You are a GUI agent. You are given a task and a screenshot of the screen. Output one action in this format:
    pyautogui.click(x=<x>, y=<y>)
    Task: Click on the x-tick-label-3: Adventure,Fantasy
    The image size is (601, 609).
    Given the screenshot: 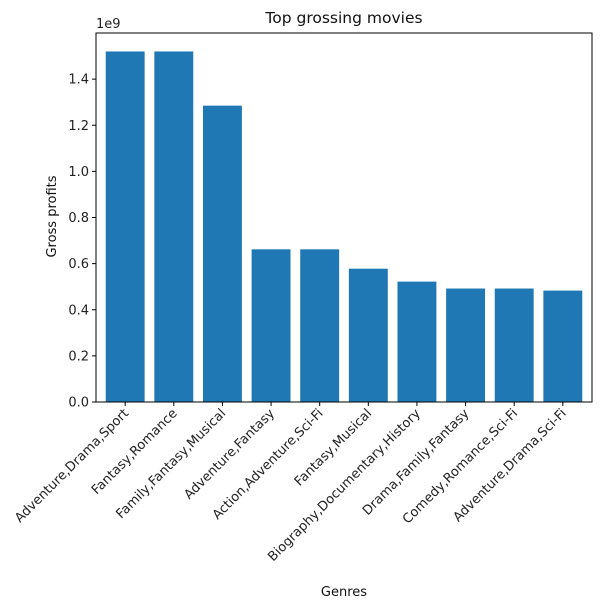 What is the action you would take?
    pyautogui.click(x=229, y=454)
    